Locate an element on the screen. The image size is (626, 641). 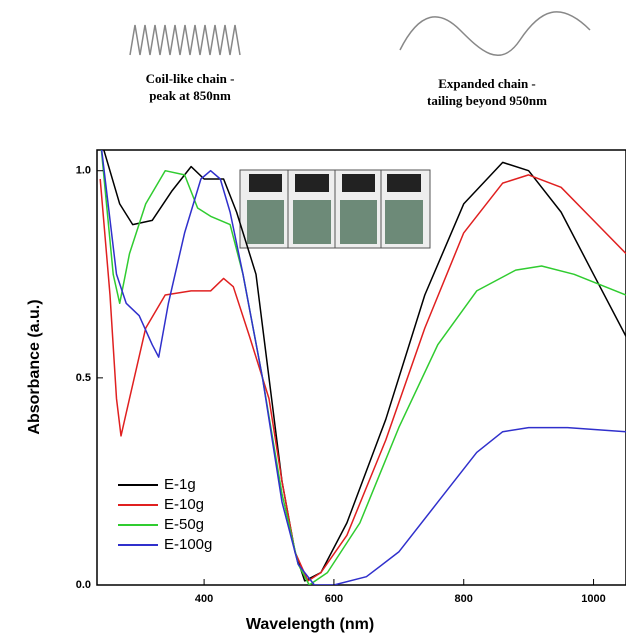
x-tick-label: 1000 is located at coordinates (593, 599).